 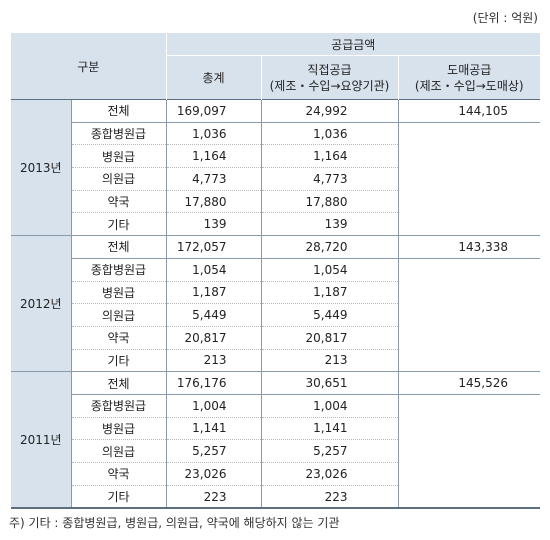 I want to click on table-row: 병원급 1,141 1,141, so click(x=275, y=429).